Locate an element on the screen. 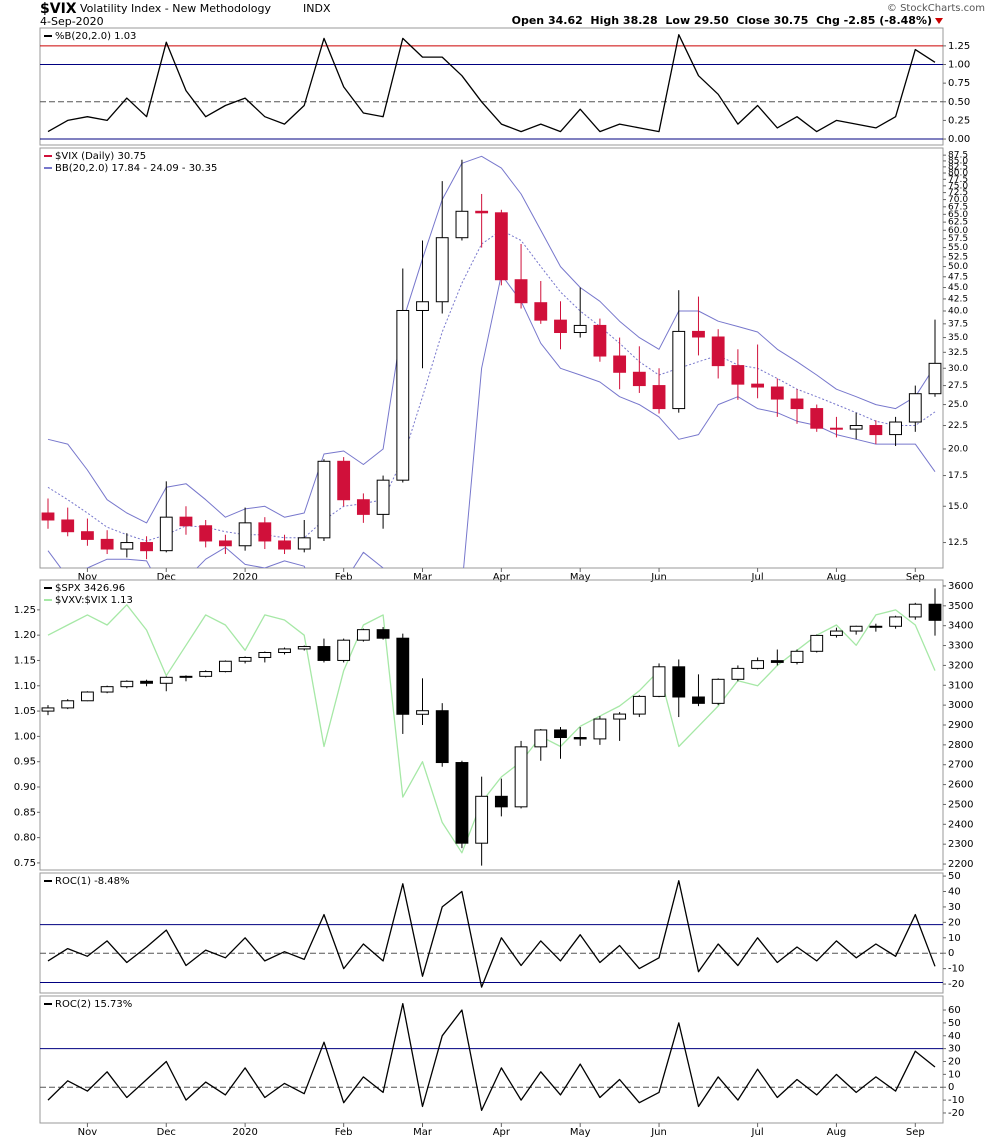 This screenshot has height=1138, width=990. x-tick-label: Aug is located at coordinates (837, 1132).